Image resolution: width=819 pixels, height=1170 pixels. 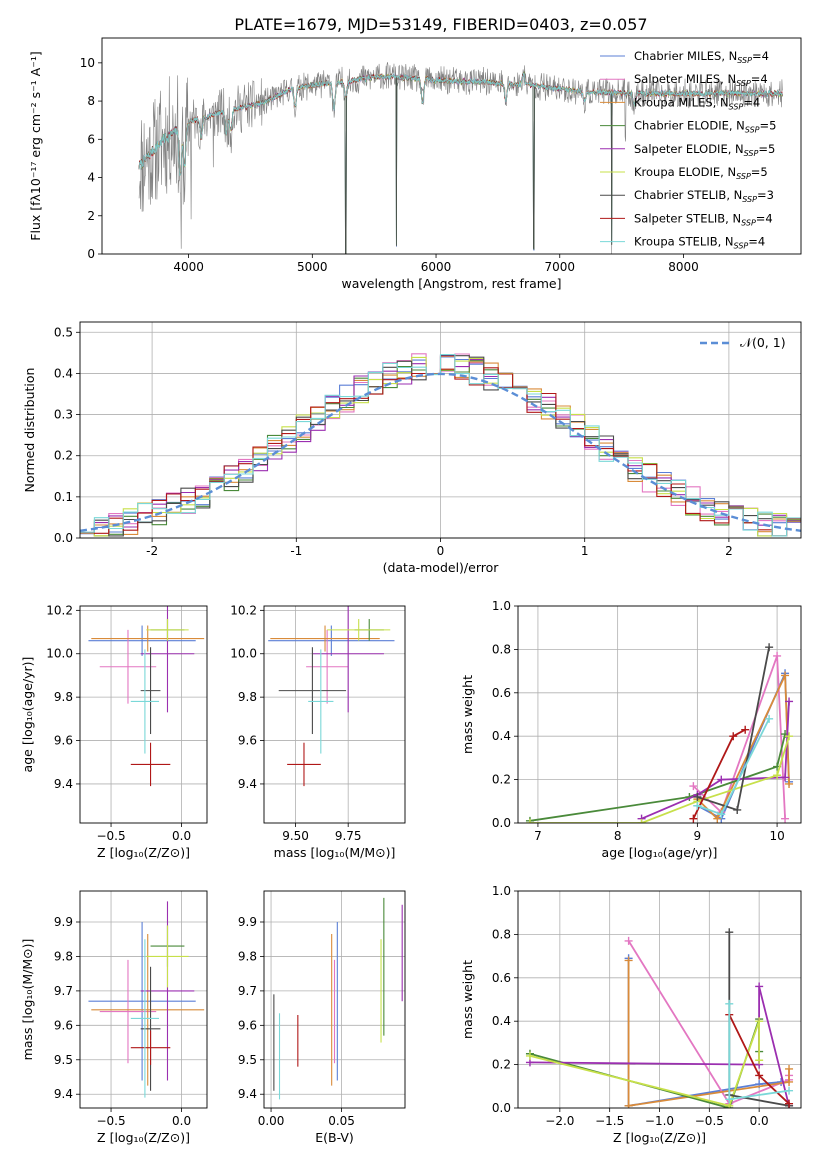 What do you see at coordinates (296, 551) in the screenshot?
I see `x-tick-label: -1` at bounding box center [296, 551].